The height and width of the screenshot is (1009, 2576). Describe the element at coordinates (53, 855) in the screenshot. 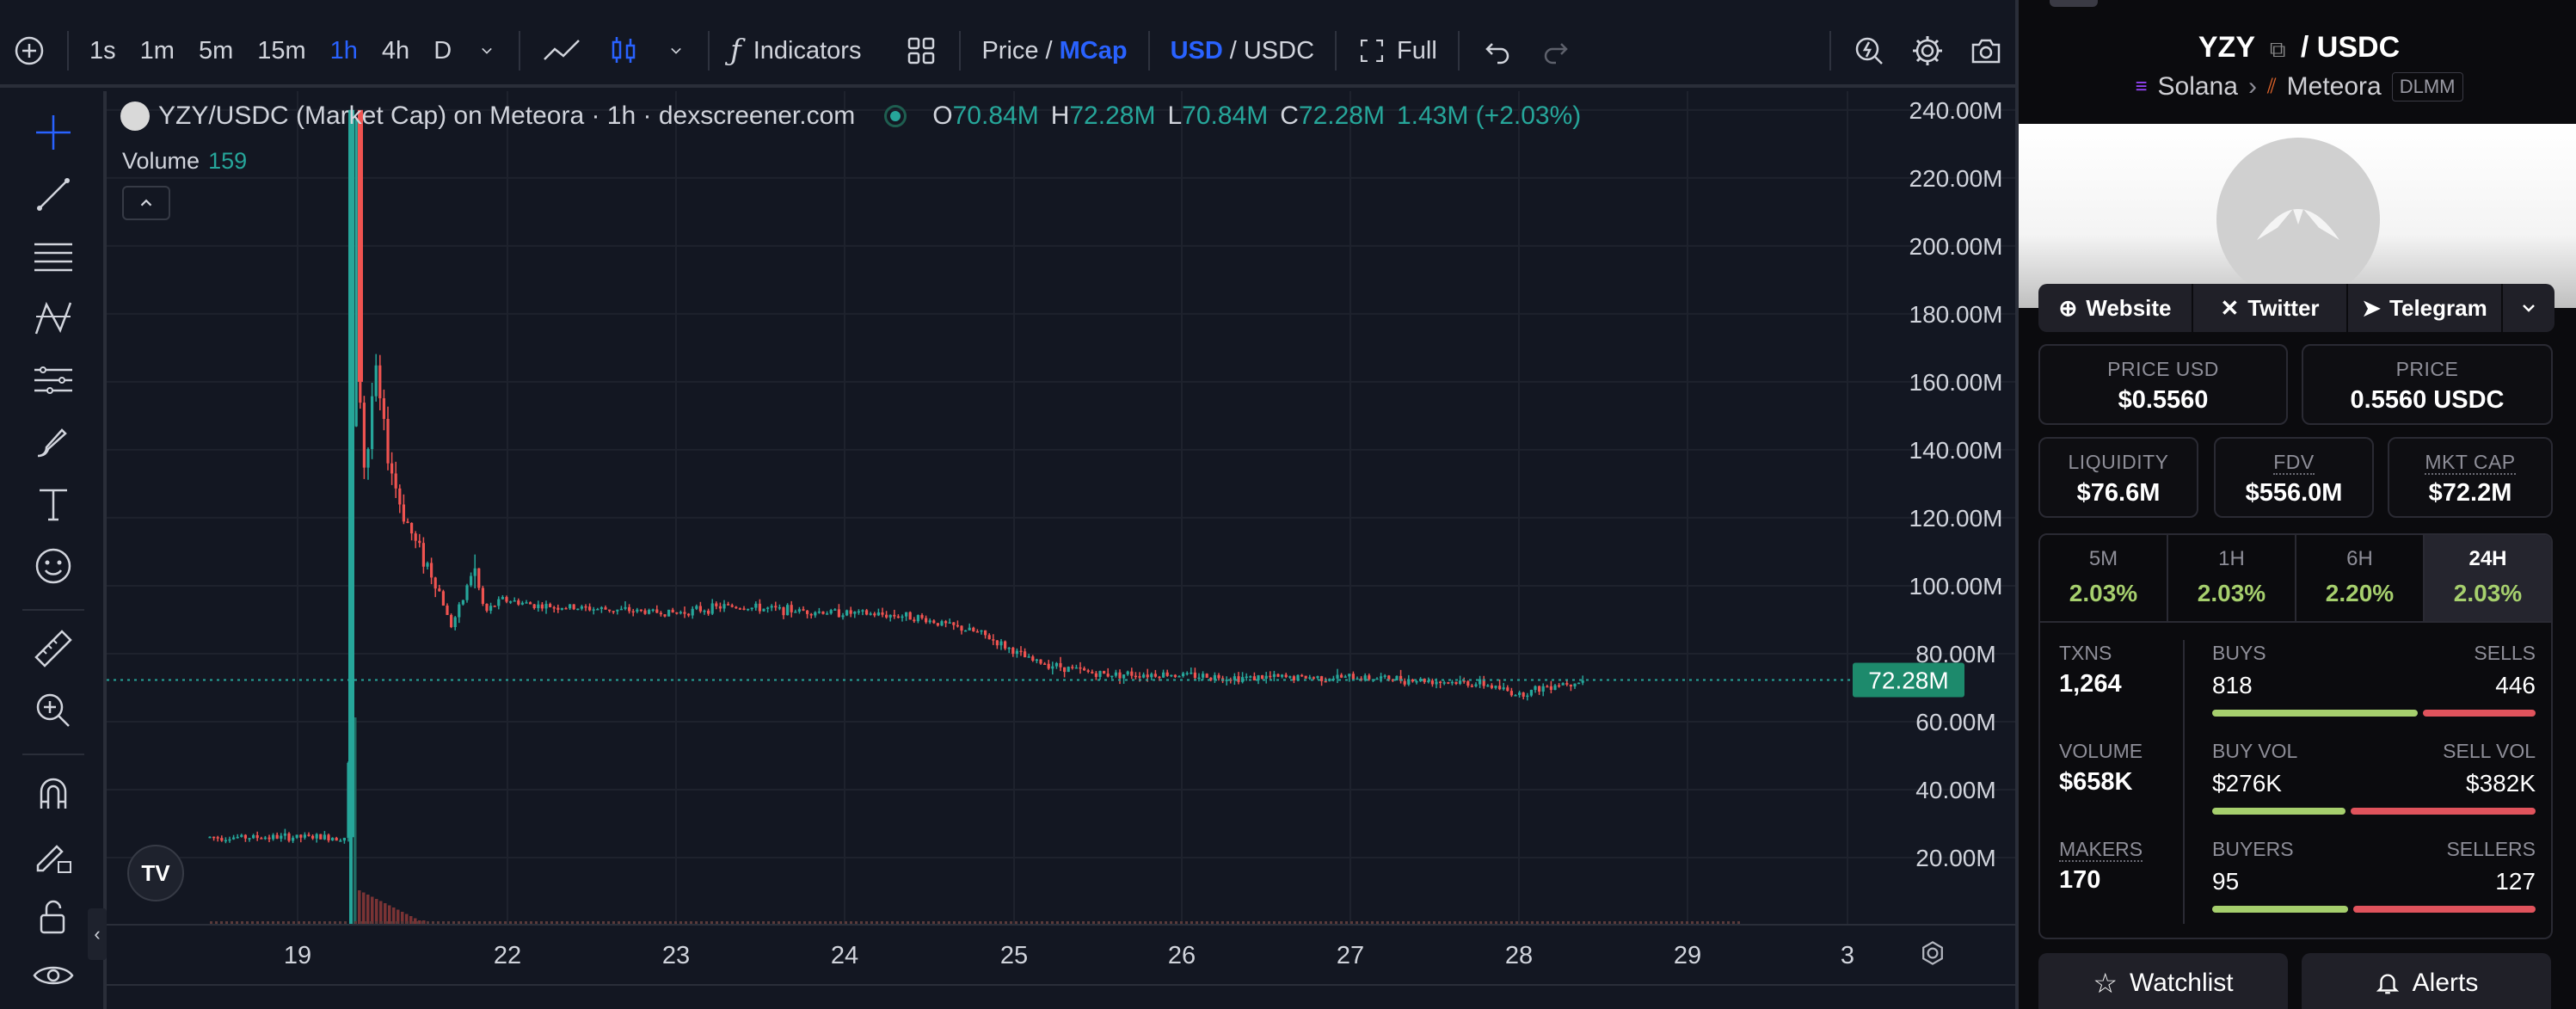

I see `drawing-mode-tool` at that location.